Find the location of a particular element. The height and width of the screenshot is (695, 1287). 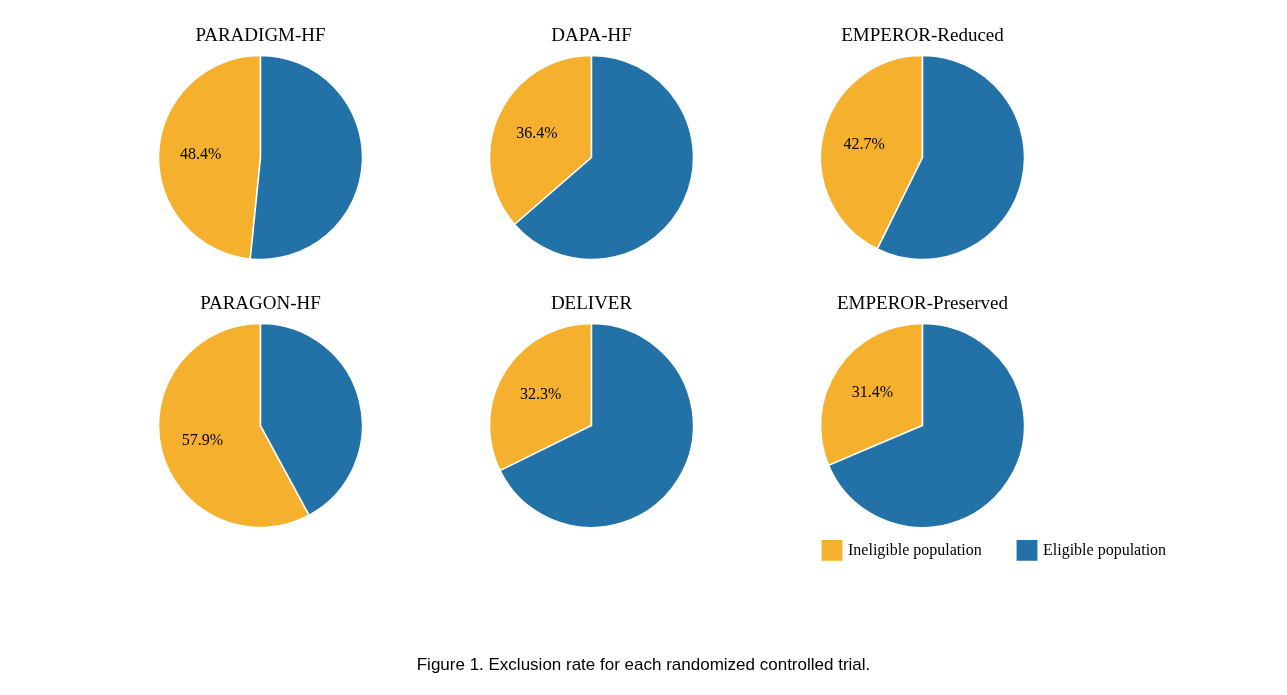

data-label: 57.9% is located at coordinates (202, 440).